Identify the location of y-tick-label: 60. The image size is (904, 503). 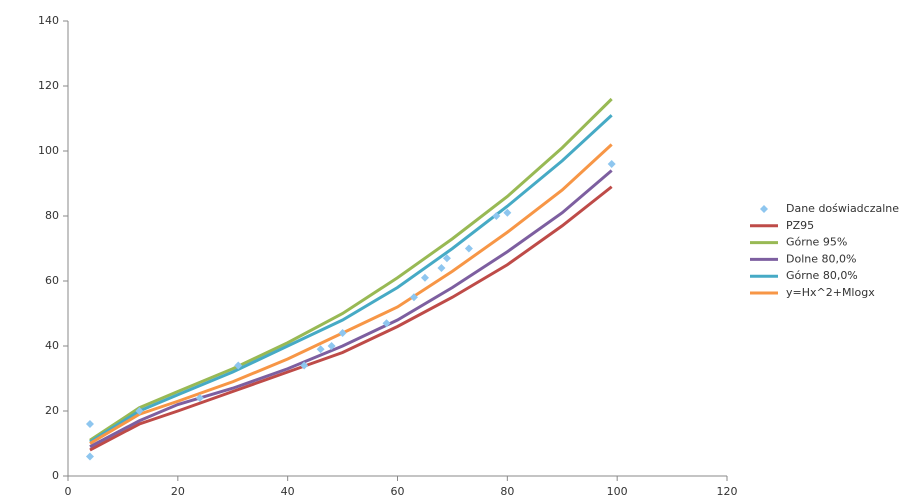
(52, 280).